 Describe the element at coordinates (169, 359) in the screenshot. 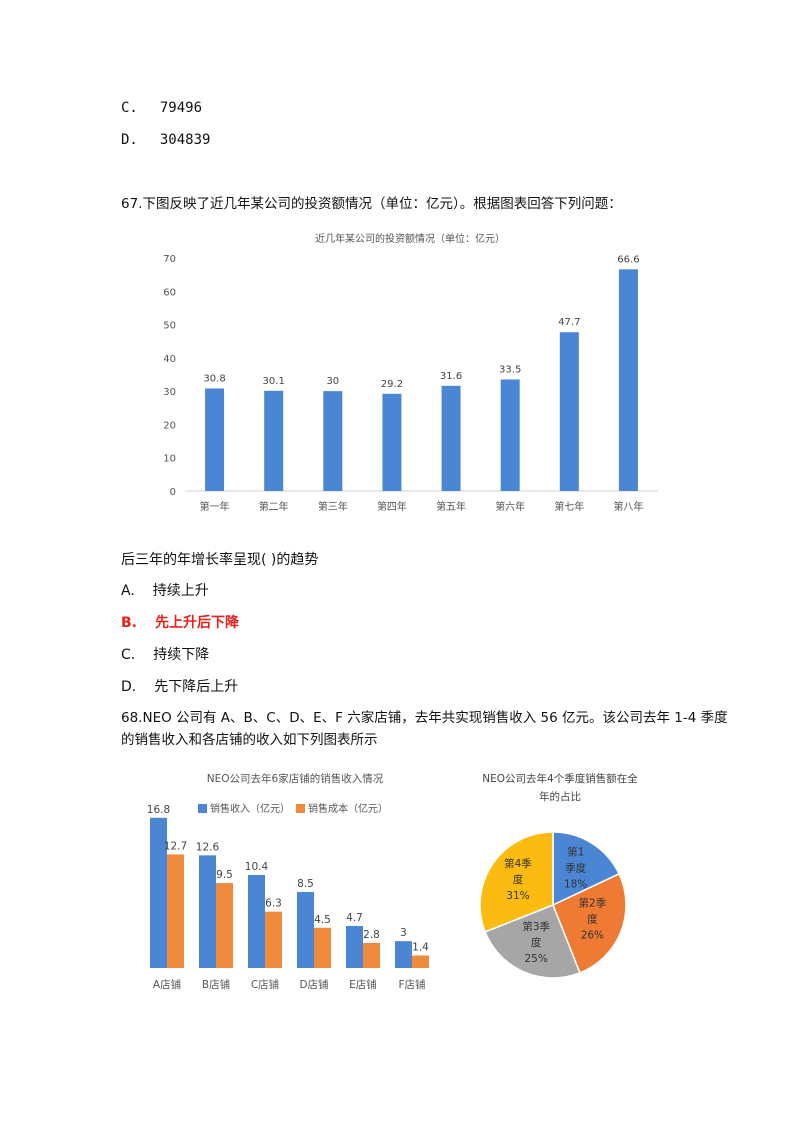

I see `y-tick-label: 40` at that location.